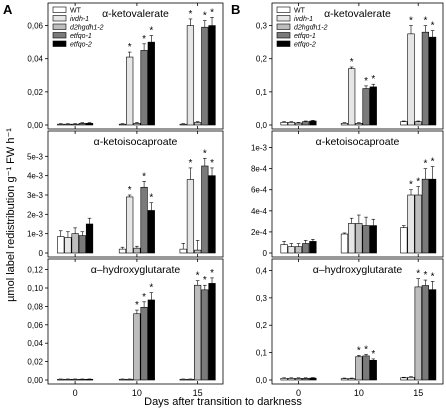 This screenshot has width=446, height=414. What do you see at coordinates (259, 169) in the screenshot?
I see `y-tick-label: 8e-4` at bounding box center [259, 169].